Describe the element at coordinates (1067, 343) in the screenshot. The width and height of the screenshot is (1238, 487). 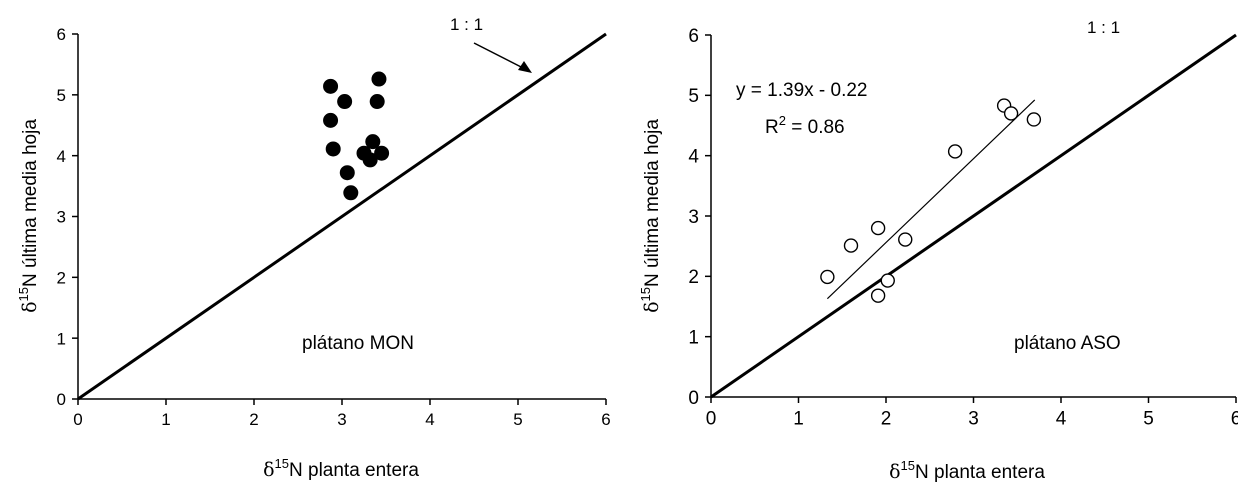
I see `panel-annotation: plátano ASO` at that location.